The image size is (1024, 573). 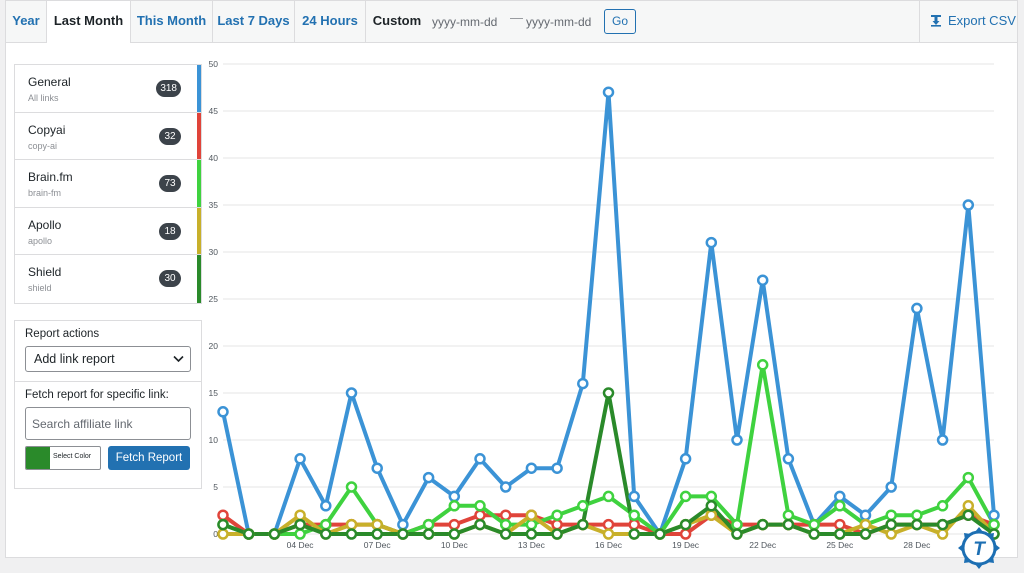 I want to click on click-count-badge: 18, so click(x=170, y=231).